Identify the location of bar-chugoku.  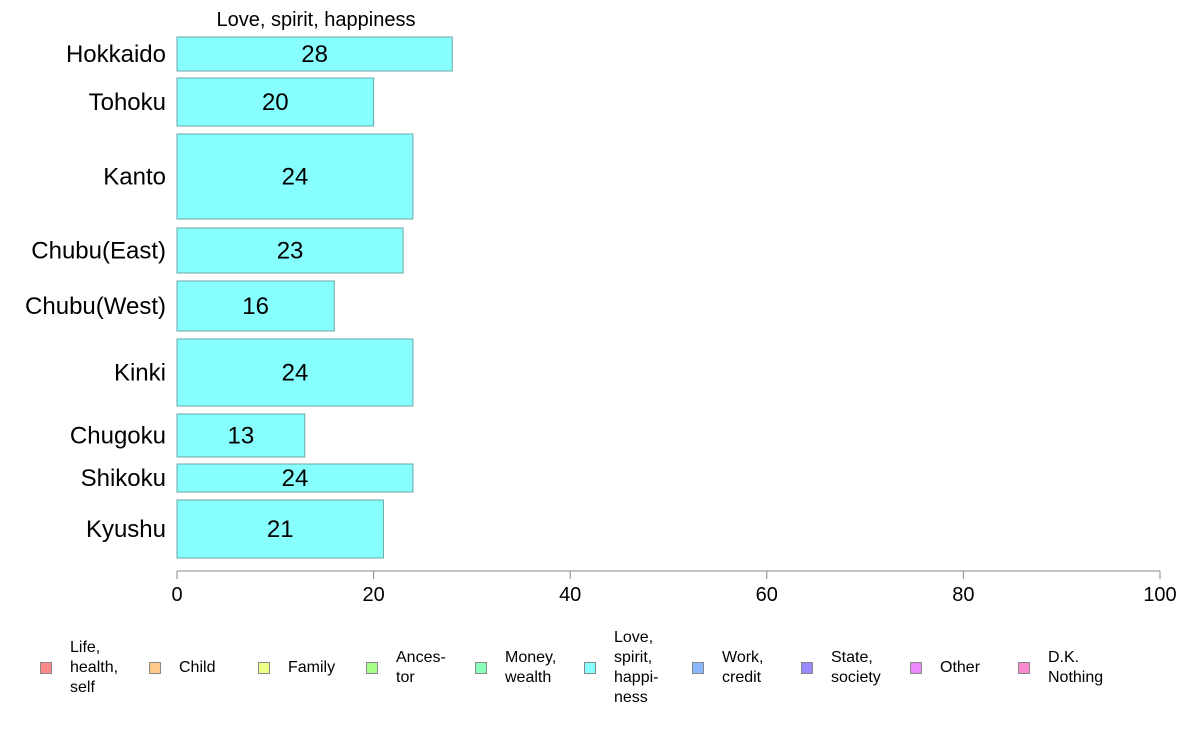
(241, 435).